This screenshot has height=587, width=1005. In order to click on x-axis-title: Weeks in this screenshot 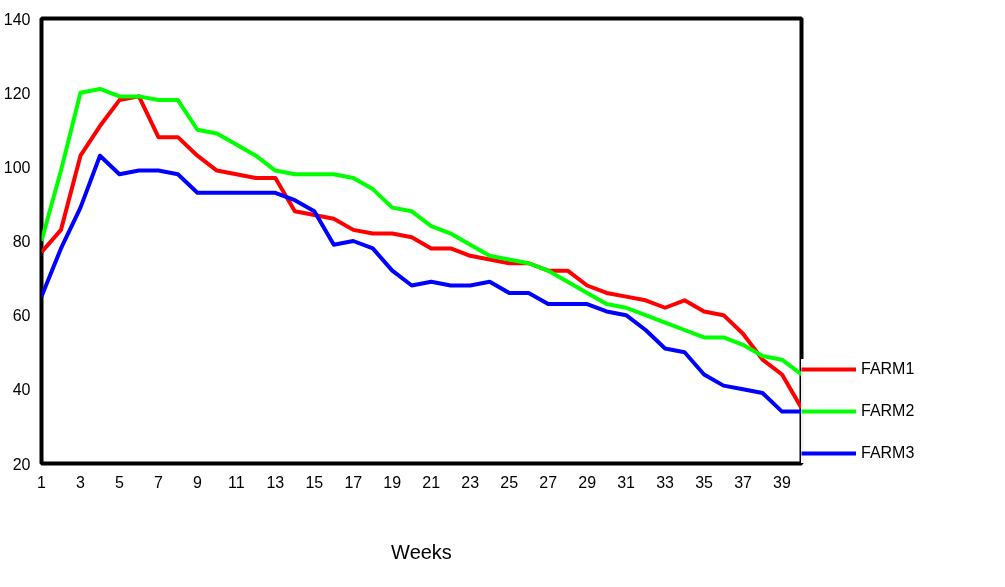, I will do `click(421, 551)`.